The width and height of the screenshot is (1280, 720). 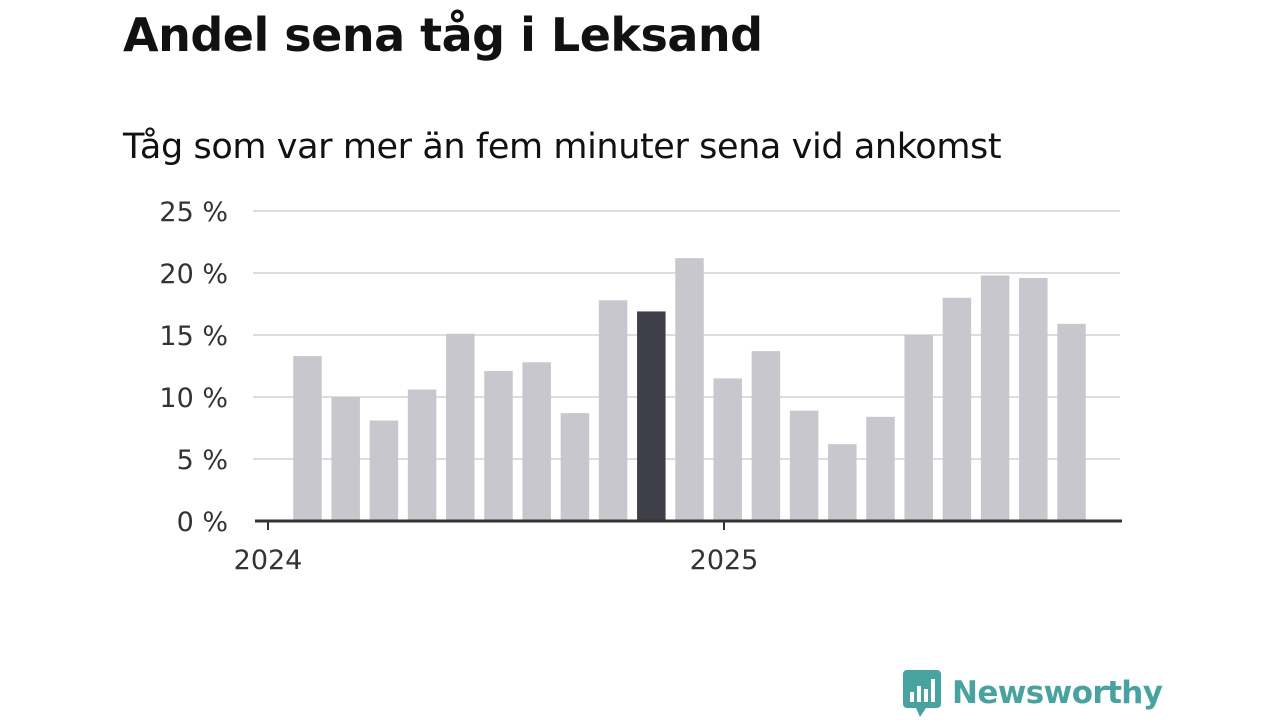 What do you see at coordinates (922, 693) in the screenshot?
I see `newsworthy-logo-icon` at bounding box center [922, 693].